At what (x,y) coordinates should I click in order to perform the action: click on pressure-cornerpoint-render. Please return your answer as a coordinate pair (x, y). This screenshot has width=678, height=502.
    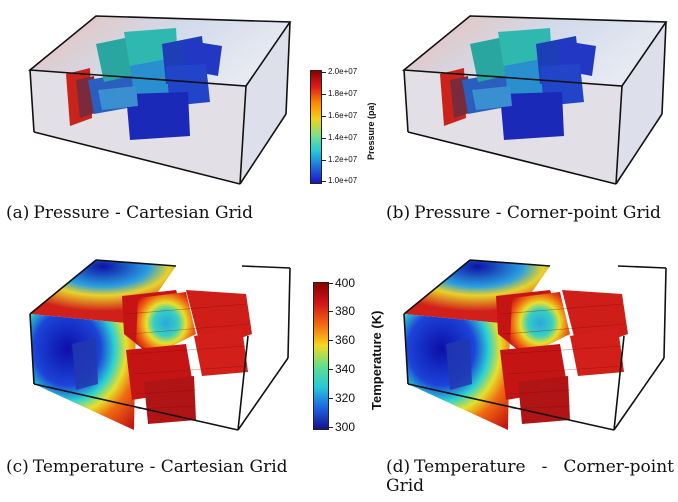
    Looking at the image, I should click on (534, 100).